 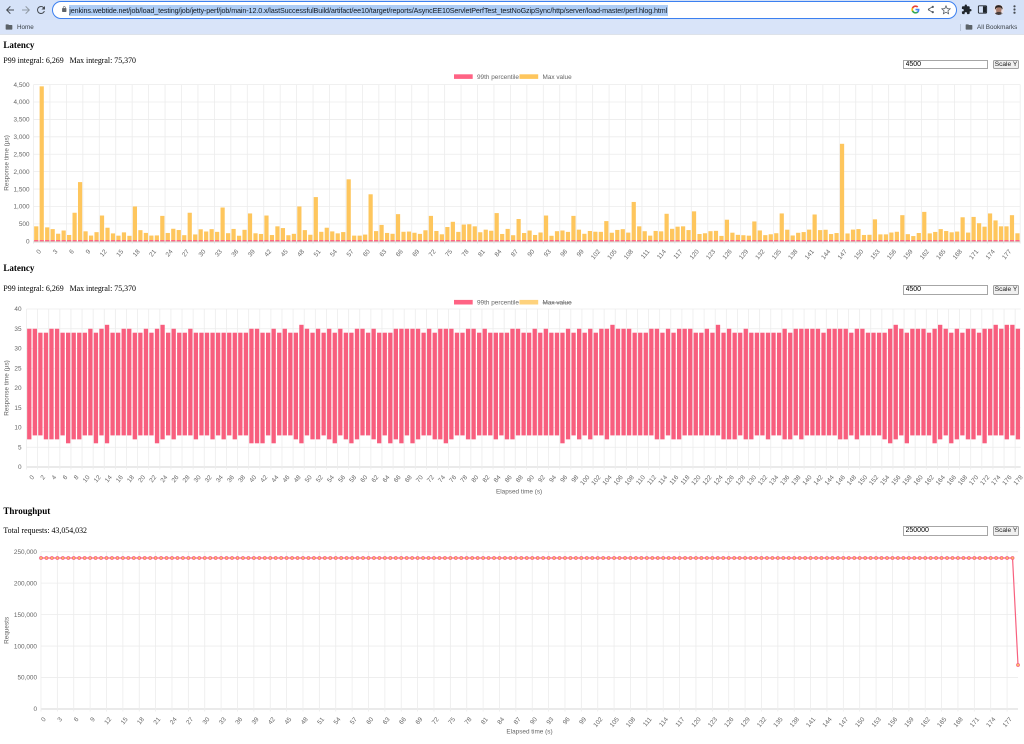 I want to click on svg-text: 36, so click(x=239, y=721).